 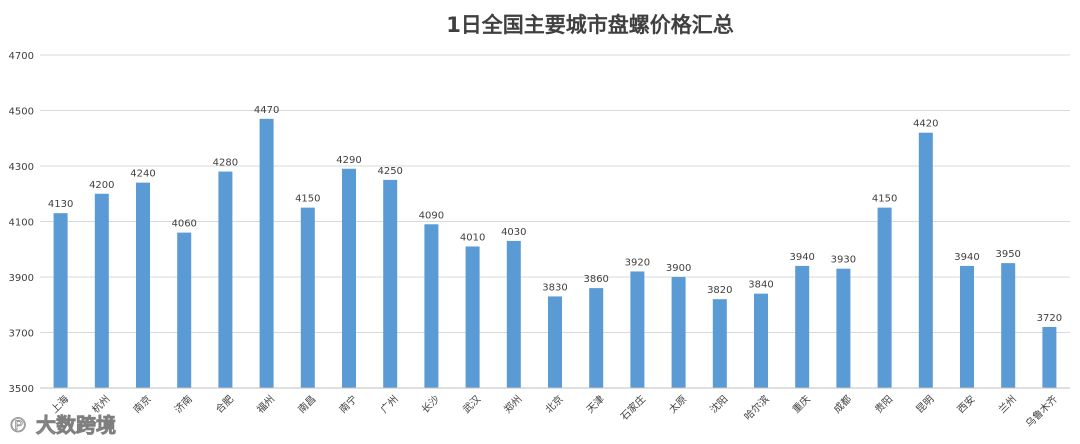 What do you see at coordinates (883, 403) in the screenshot?
I see `x-tick-label: 贵阳` at bounding box center [883, 403].